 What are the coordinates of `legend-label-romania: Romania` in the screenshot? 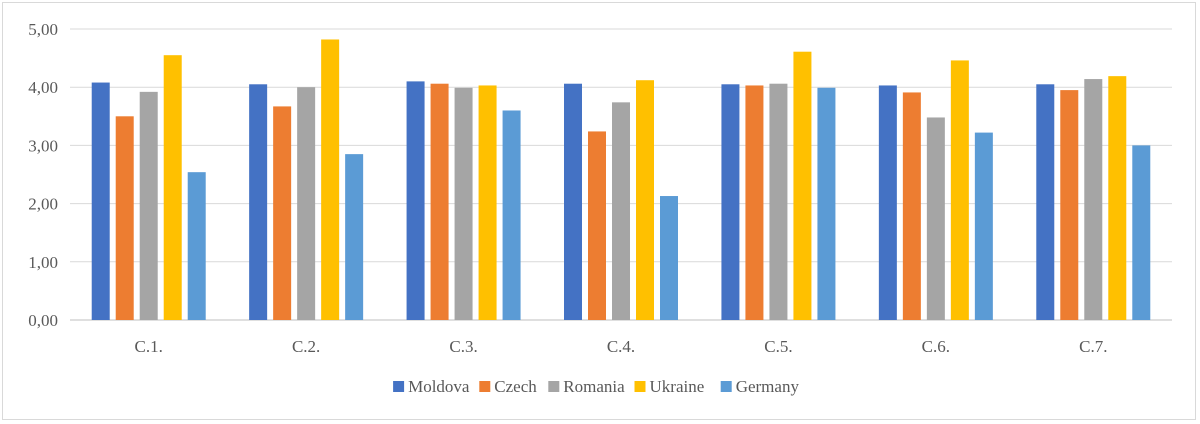 It's located at (594, 386).